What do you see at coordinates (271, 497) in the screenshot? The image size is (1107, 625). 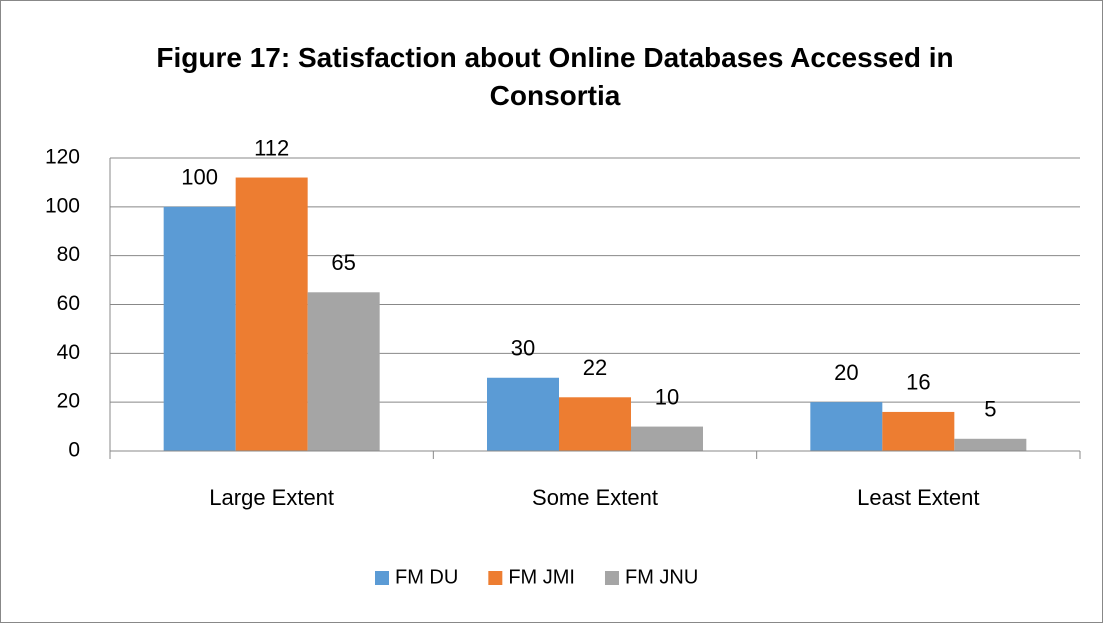 I see `x-tick-label: Large Extent` at bounding box center [271, 497].